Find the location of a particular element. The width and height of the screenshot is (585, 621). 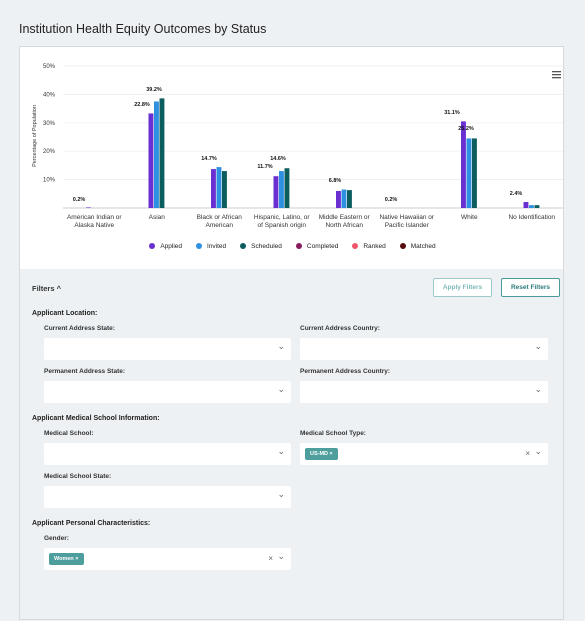

y-axis-label: Percentage of Population is located at coordinates (35, 136).